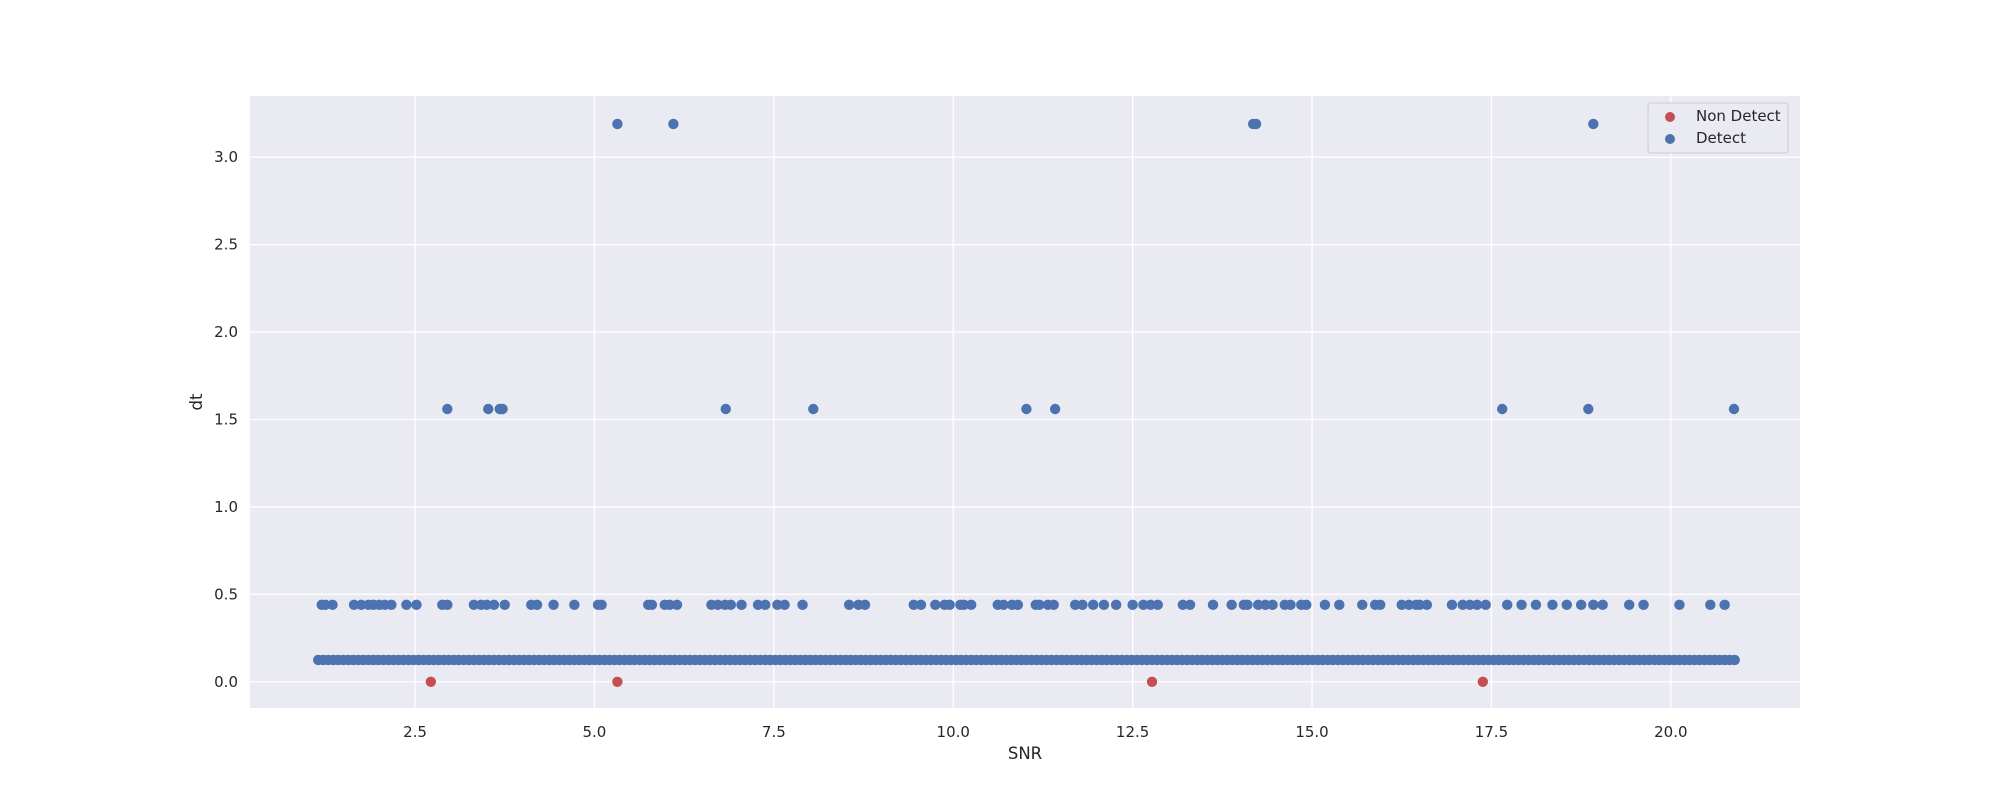 The width and height of the screenshot is (2000, 800). Describe the element at coordinates (196, 401) in the screenshot. I see `y-axis-label: dt` at that location.